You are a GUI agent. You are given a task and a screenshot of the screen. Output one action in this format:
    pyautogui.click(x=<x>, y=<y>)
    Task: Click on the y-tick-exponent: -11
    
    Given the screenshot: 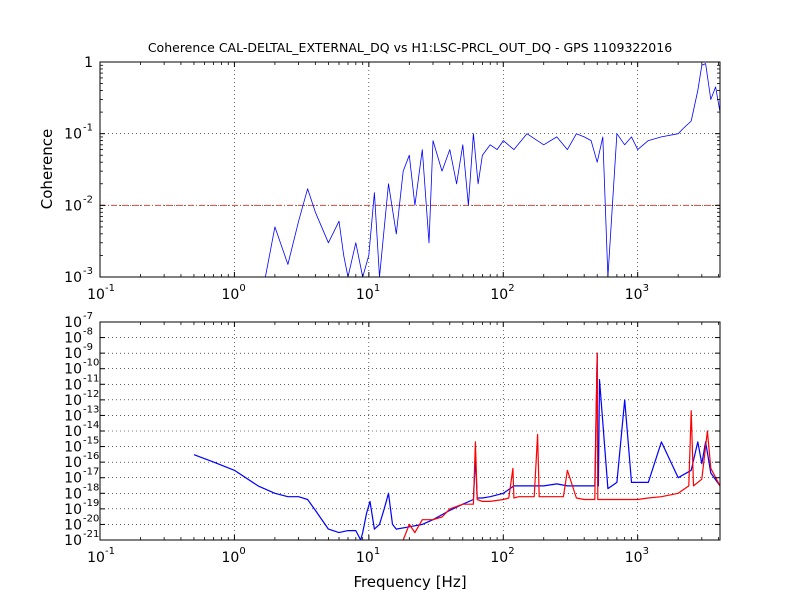 What is the action you would take?
    pyautogui.click(x=91, y=378)
    